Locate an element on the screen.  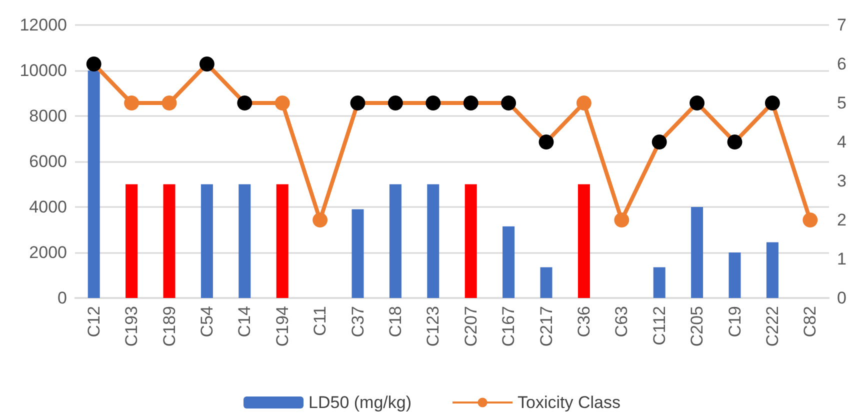
x-tick-label: C18 is located at coordinates (395, 322).